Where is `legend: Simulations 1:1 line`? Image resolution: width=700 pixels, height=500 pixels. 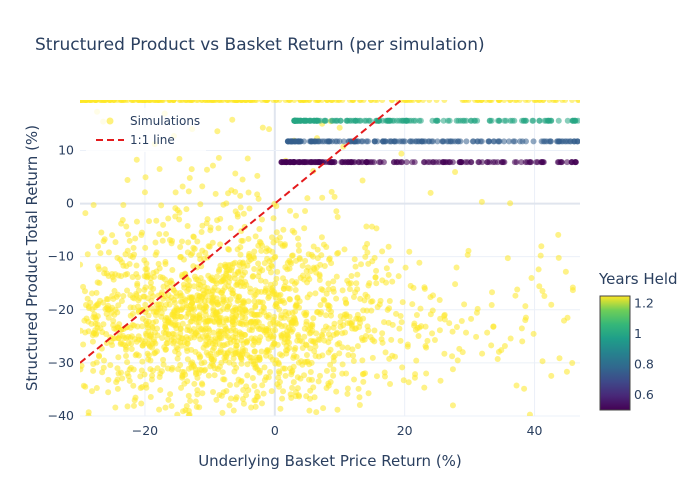
legend: Simulations 1:1 line is located at coordinates (146, 130).